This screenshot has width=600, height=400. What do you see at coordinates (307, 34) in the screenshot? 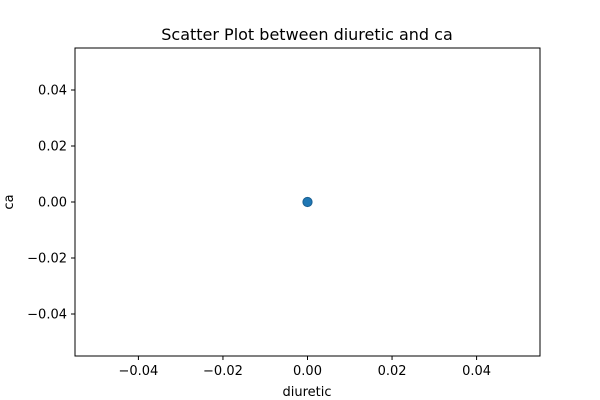
I see `chart-title: Scatter Plot between diuretic and ca` at bounding box center [307, 34].